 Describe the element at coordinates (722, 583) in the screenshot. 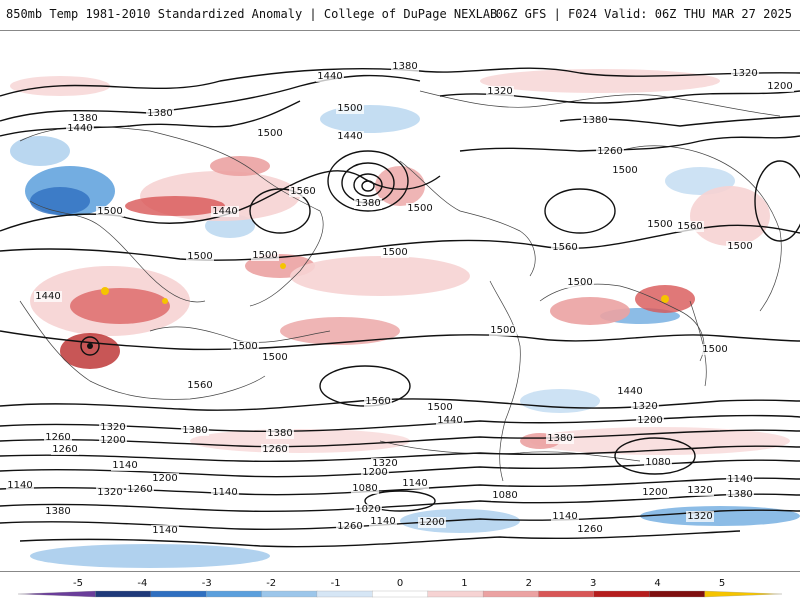

I see `legend-tick-label: 5` at that location.